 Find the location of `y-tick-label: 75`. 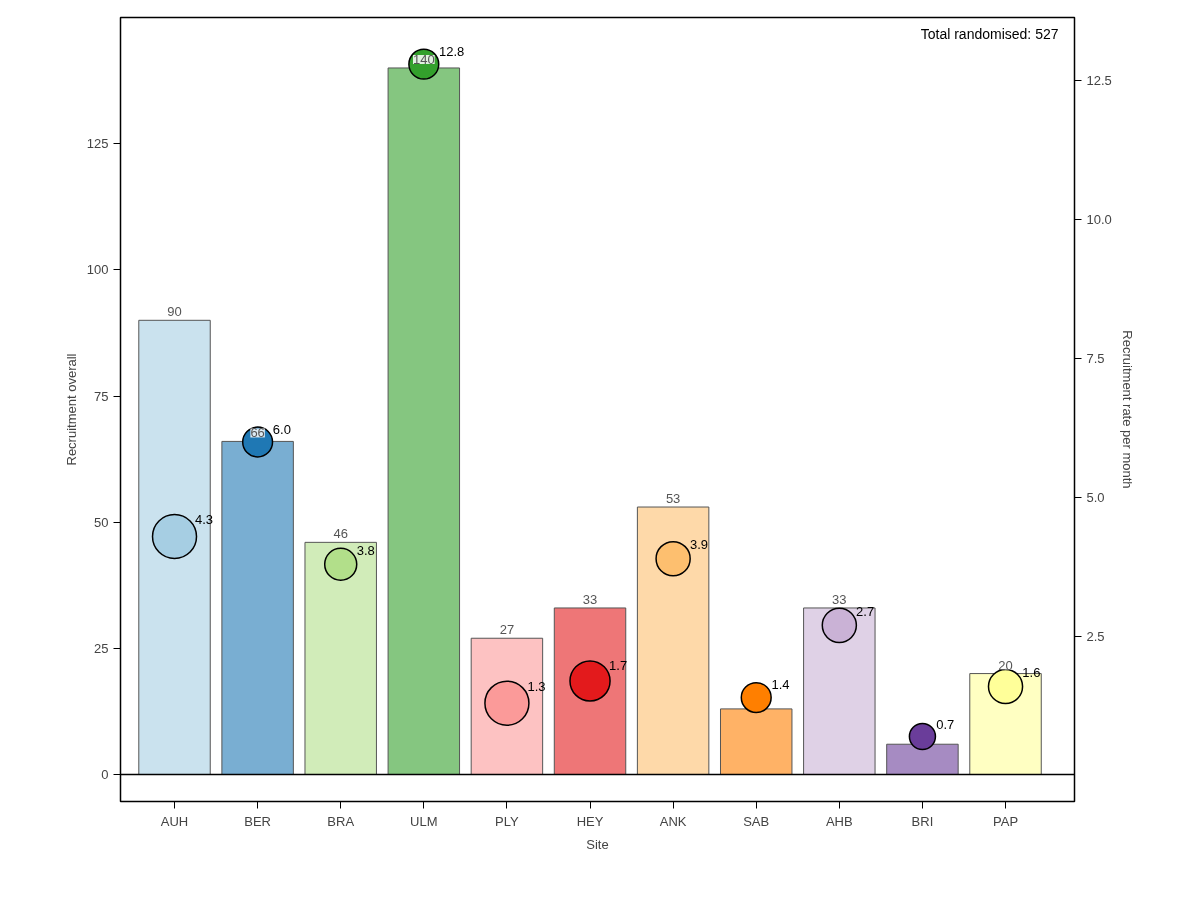

y-tick-label: 75 is located at coordinates (101, 396).